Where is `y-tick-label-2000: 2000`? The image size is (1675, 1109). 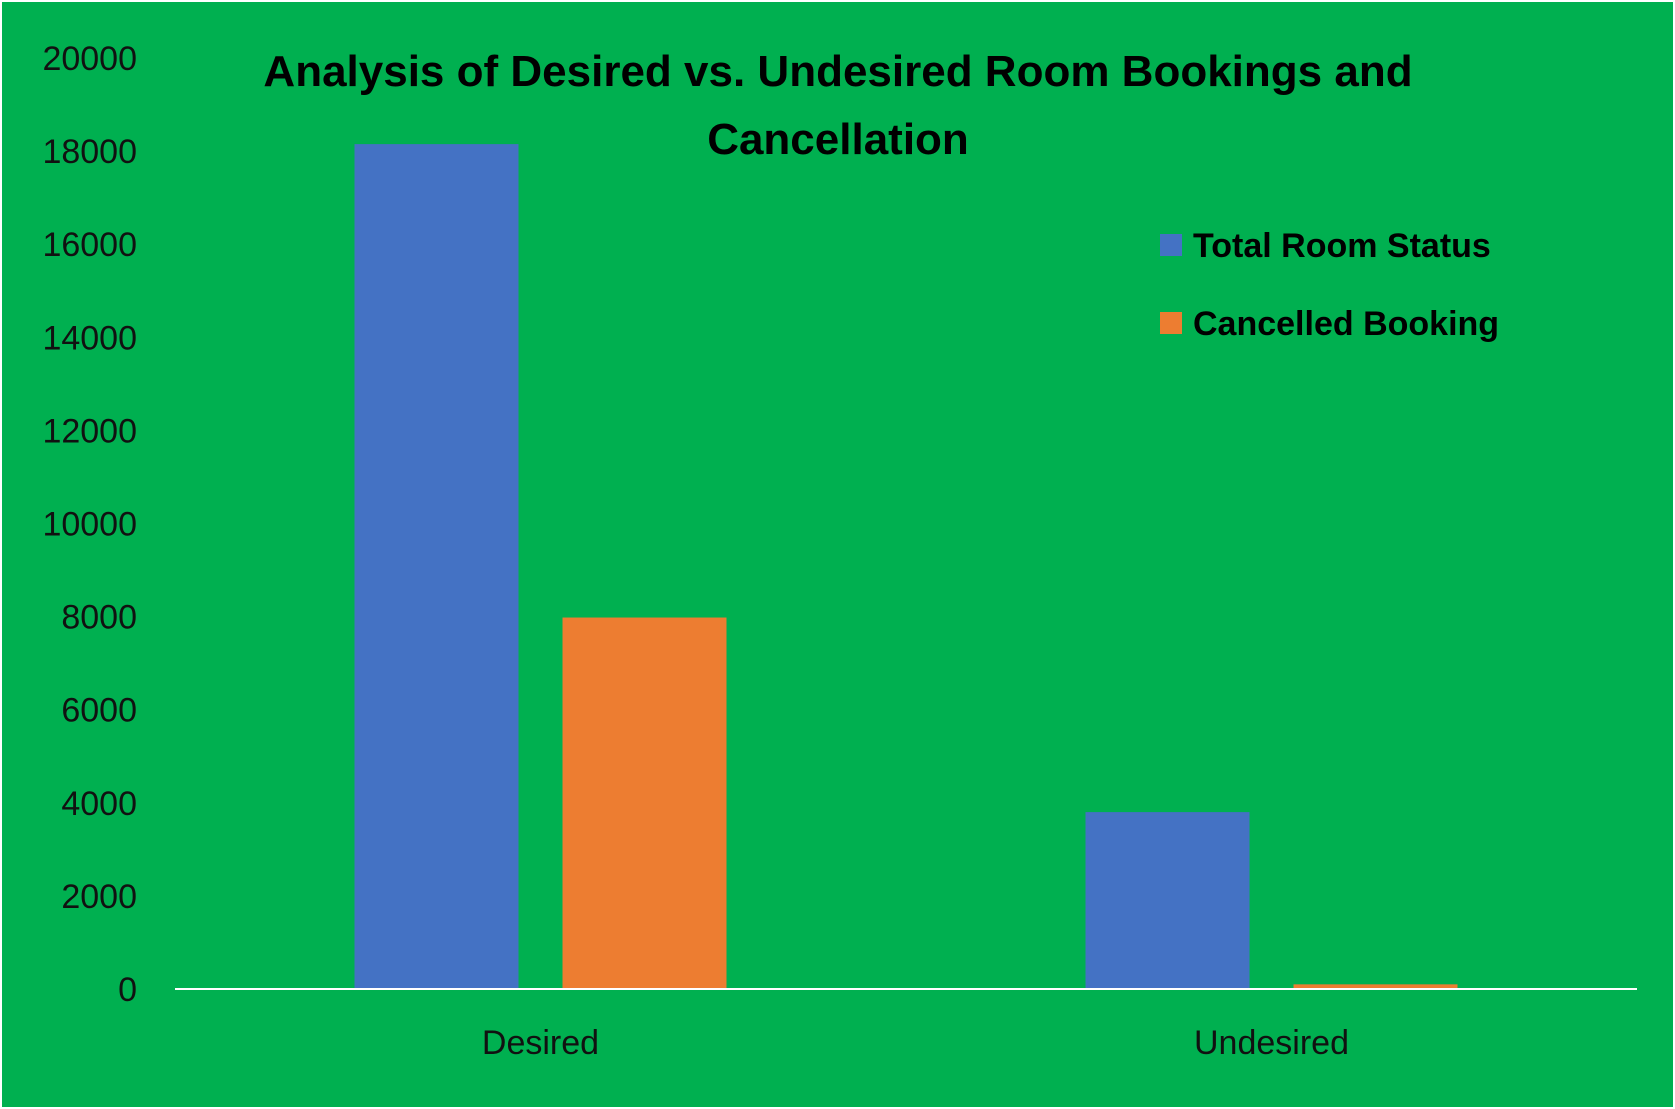
y-tick-label-2000: 2000 is located at coordinates (99, 897).